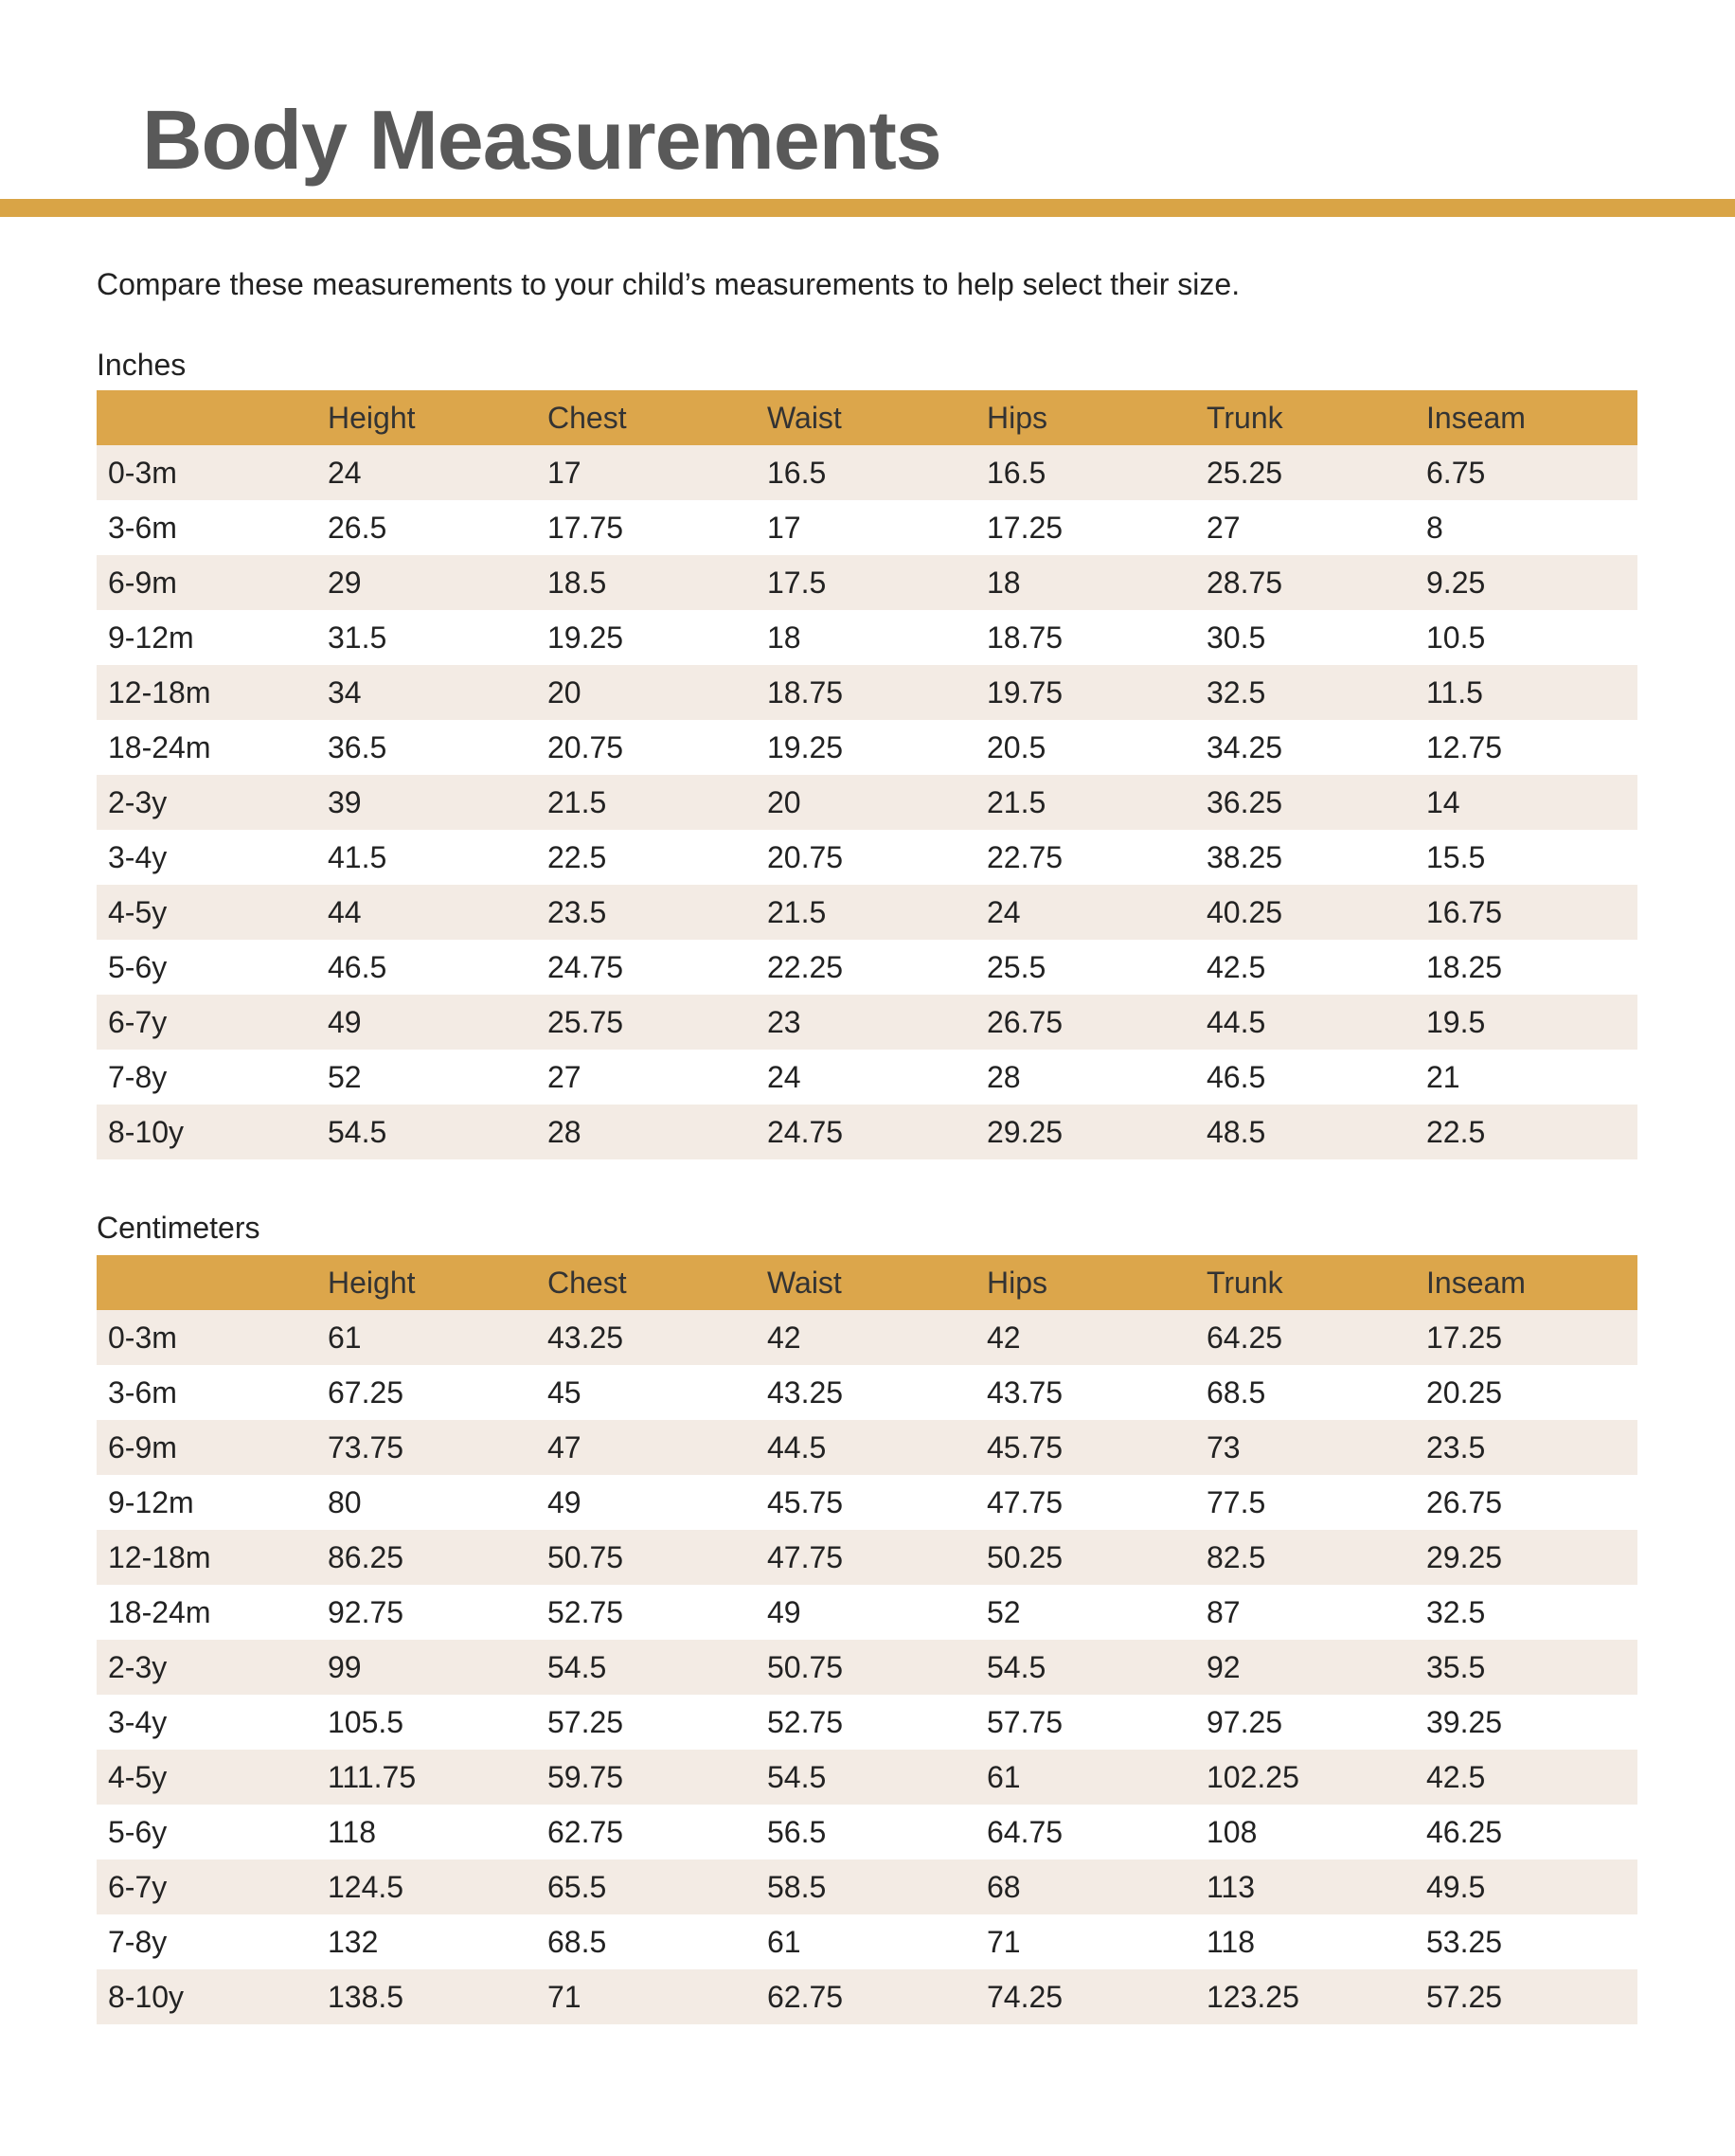 The image size is (1735, 2156). I want to click on value-cell: 17, so click(564, 473).